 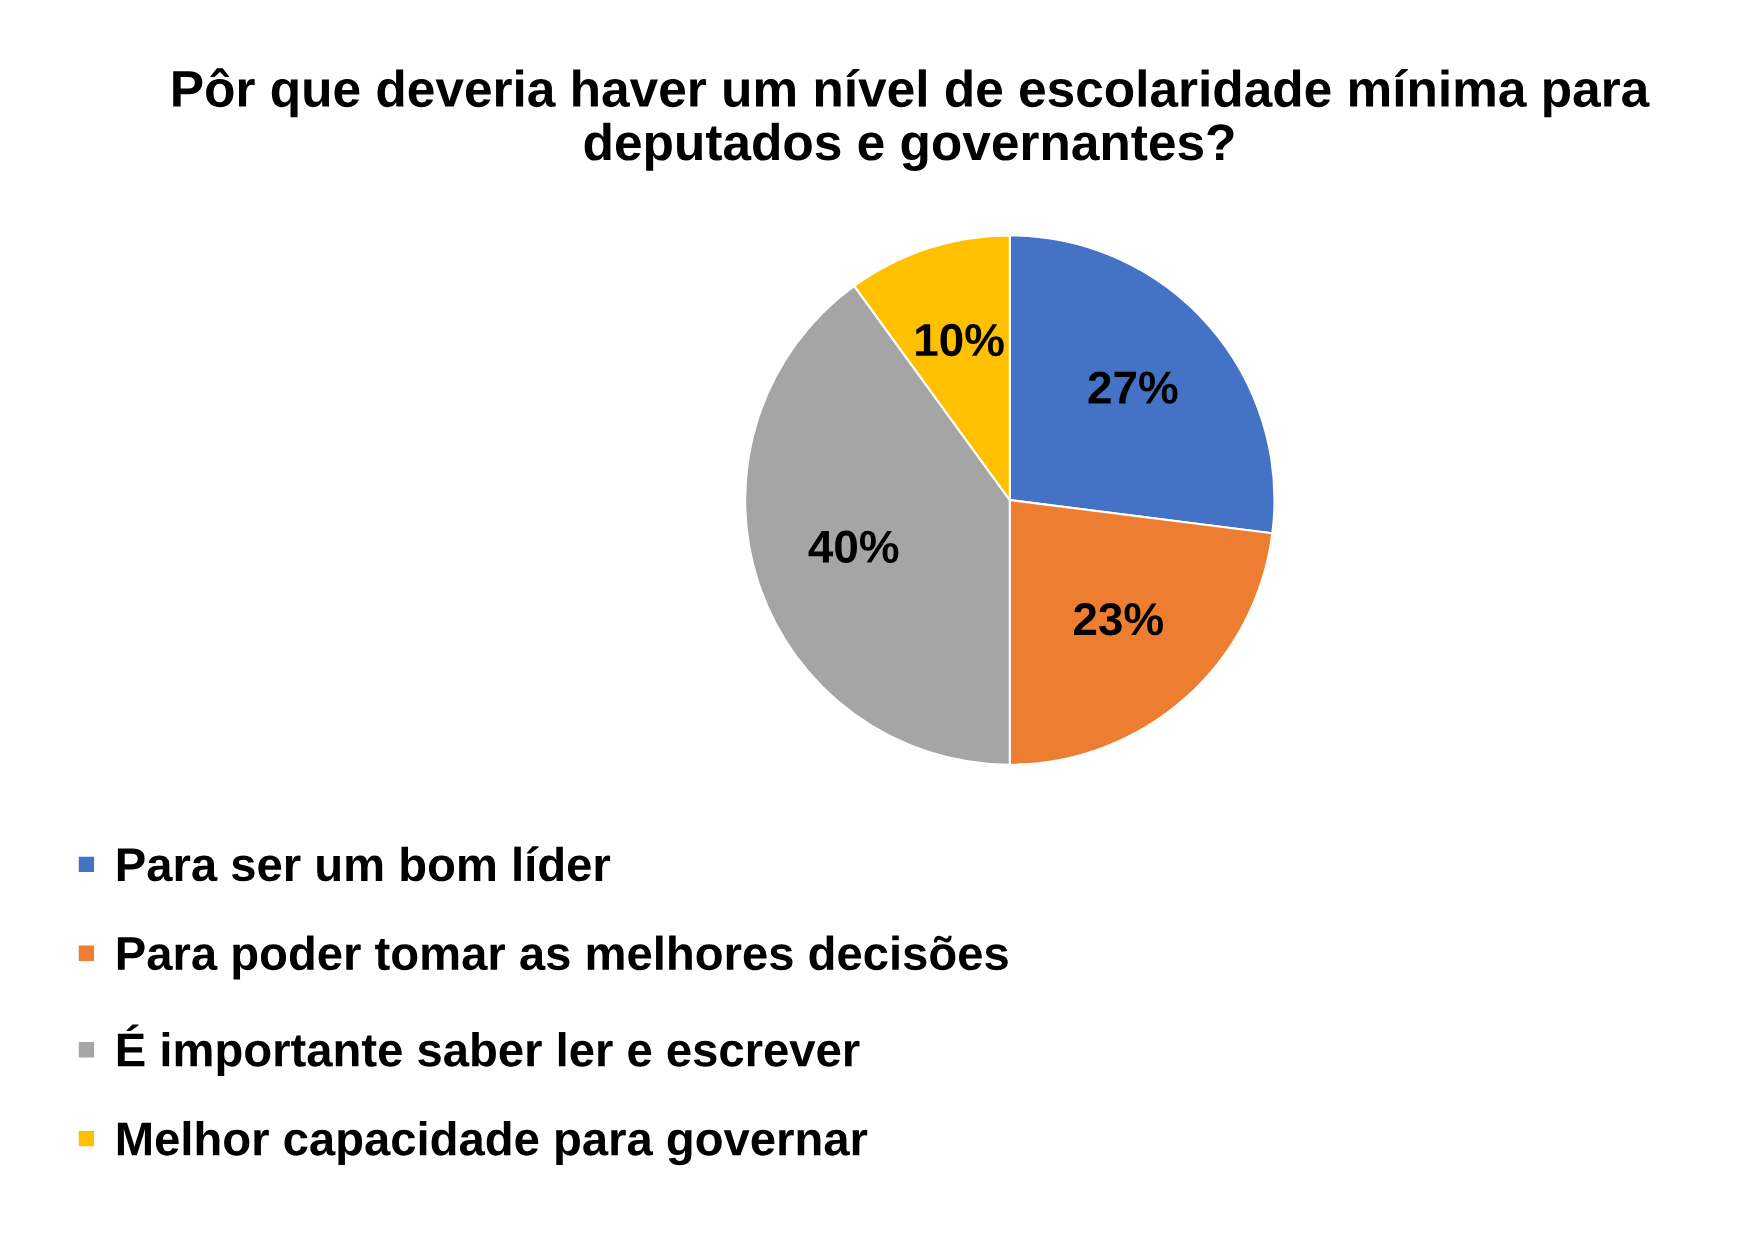 What do you see at coordinates (488, 1050) in the screenshot?
I see `legend-label: É importante saber ler e escrever` at bounding box center [488, 1050].